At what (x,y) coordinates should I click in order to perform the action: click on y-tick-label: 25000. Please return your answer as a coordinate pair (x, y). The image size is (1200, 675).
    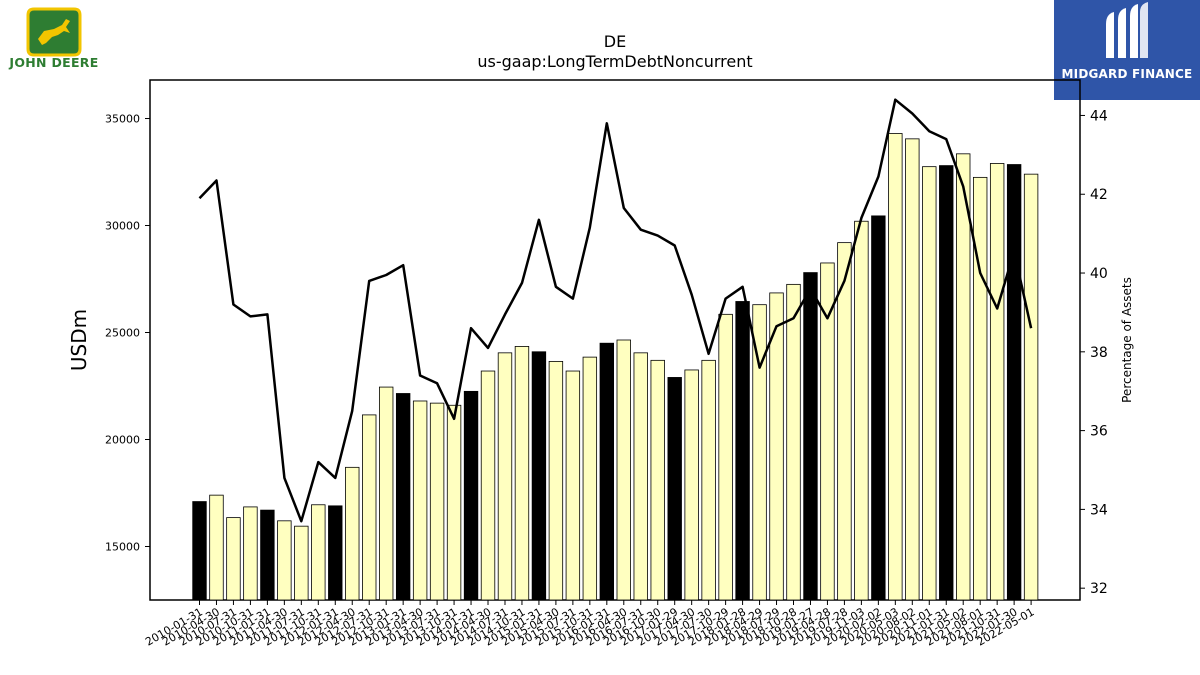
    Looking at the image, I should click on (122, 333).